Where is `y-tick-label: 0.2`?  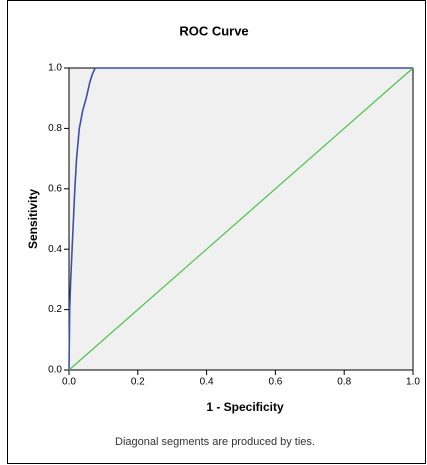 y-tick-label: 0.2 is located at coordinates (55, 309).